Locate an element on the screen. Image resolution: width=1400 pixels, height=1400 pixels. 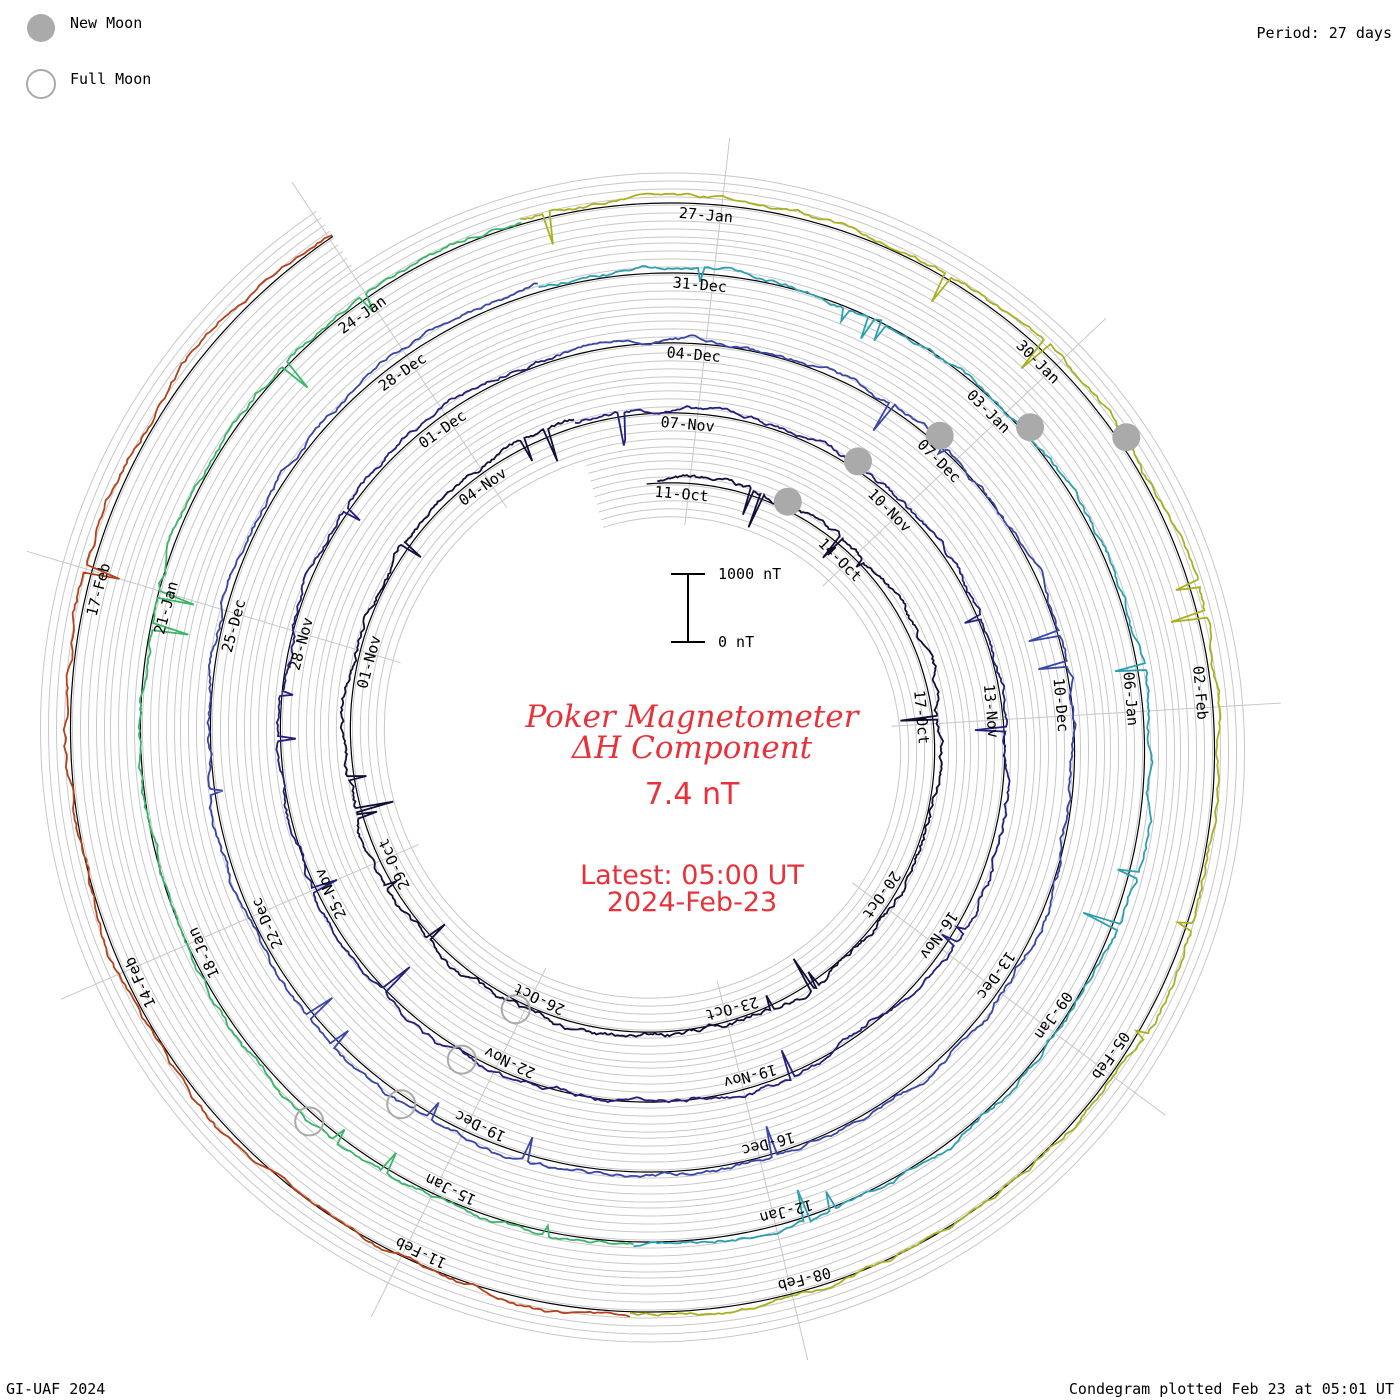
chart-subtitle: ΔH Component is located at coordinates (692, 748).